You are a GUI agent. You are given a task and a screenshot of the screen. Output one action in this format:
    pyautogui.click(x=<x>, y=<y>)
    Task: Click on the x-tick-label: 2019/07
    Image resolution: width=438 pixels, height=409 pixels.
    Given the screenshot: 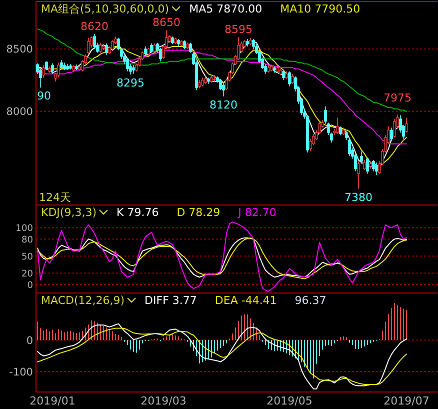 What is the action you would take?
    pyautogui.click(x=407, y=401)
    